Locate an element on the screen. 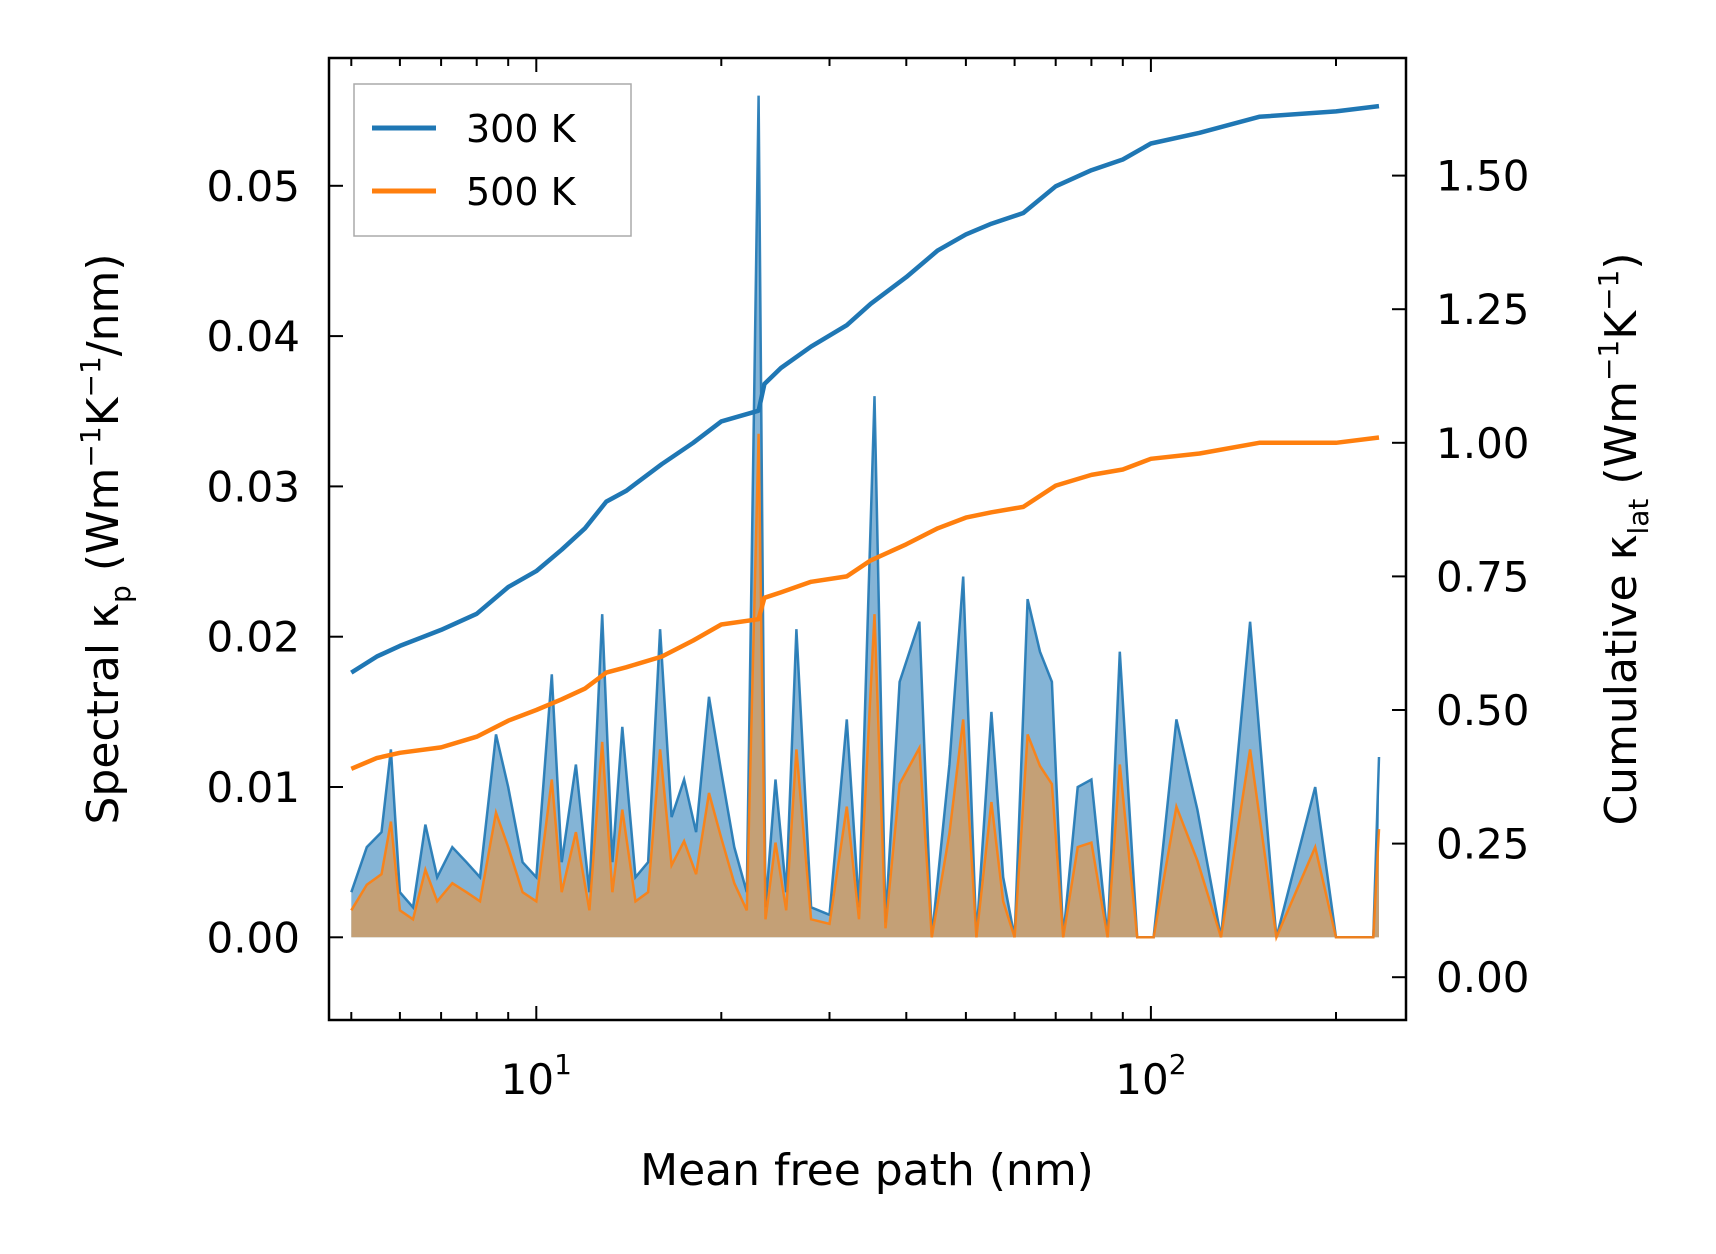  y-tick-label-left: 0.00 is located at coordinates (253, 937).